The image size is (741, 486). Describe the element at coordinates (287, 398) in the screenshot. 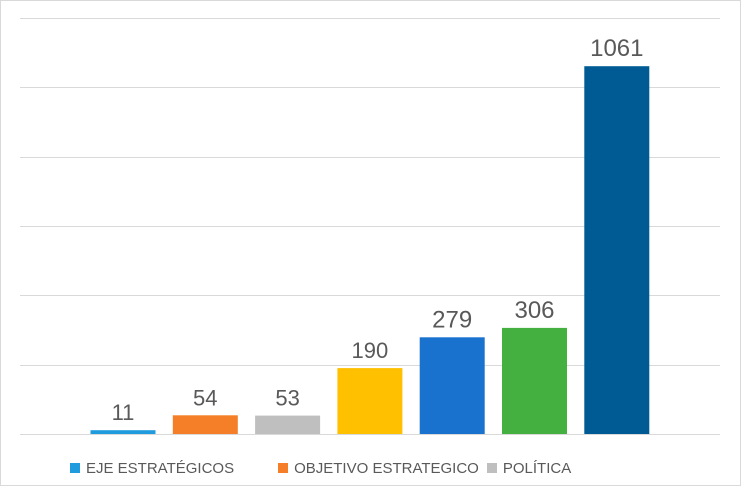

I see `data-label: 53` at that location.